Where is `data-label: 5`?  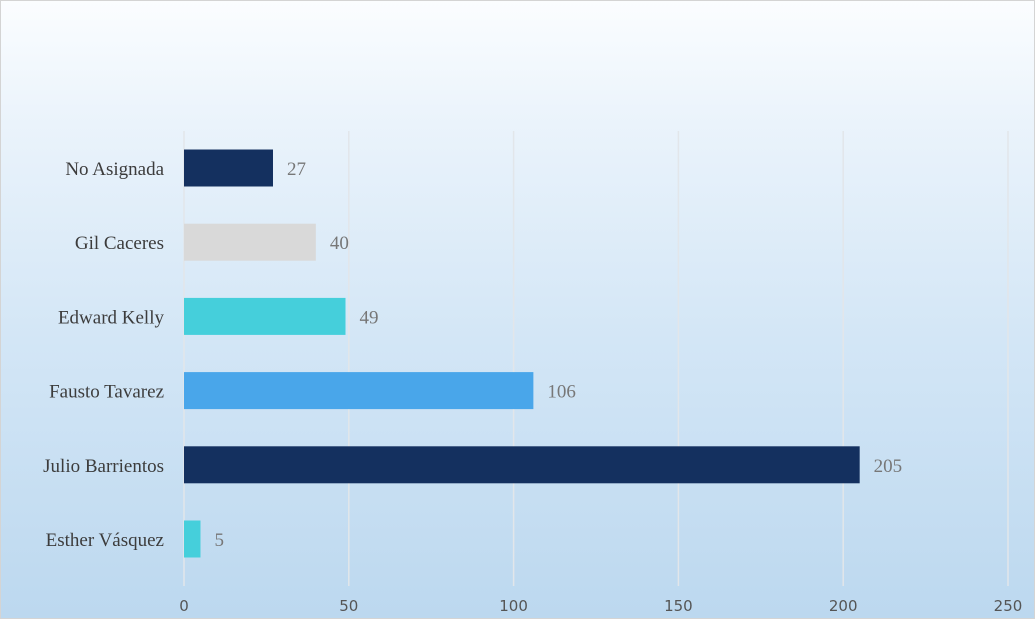 data-label: 5 is located at coordinates (219, 540).